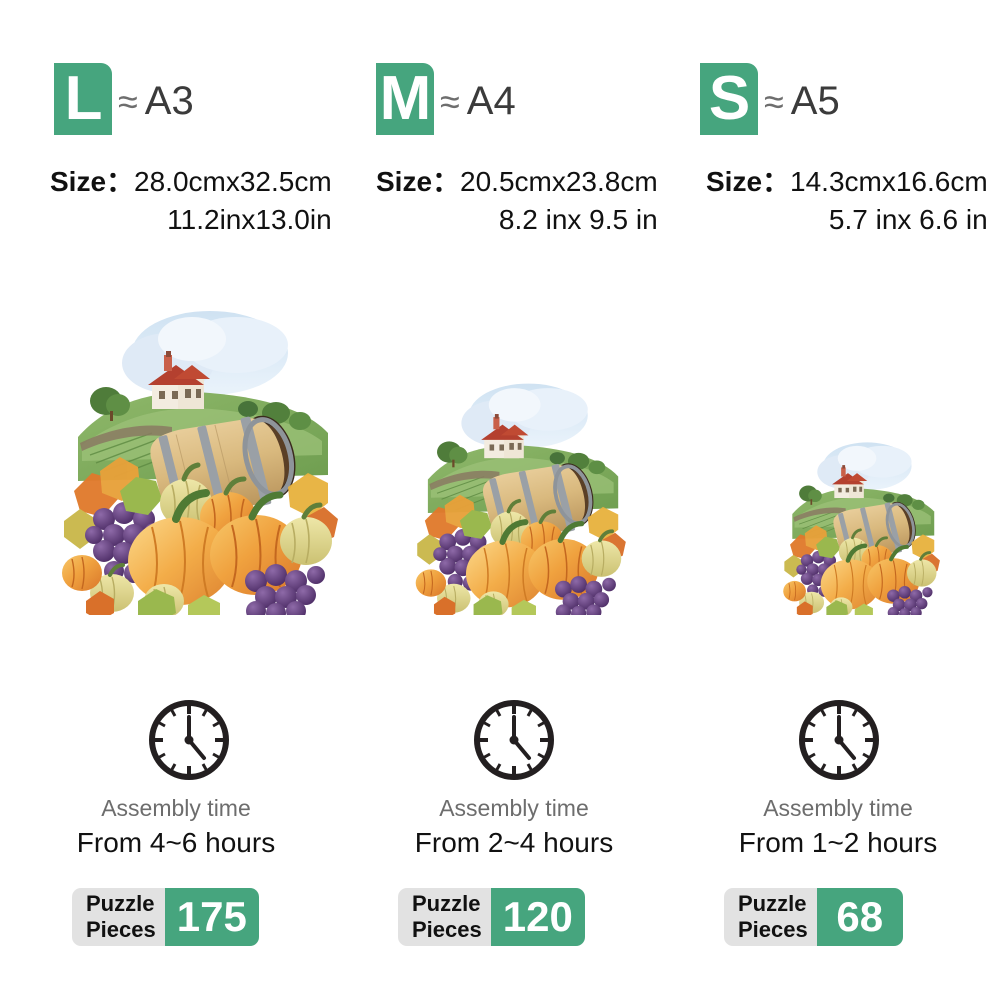 The image size is (1000, 1000). Describe the element at coordinates (772, 903) in the screenshot. I see `puzzle-pieces-label-line1-small: Puzzle` at that location.